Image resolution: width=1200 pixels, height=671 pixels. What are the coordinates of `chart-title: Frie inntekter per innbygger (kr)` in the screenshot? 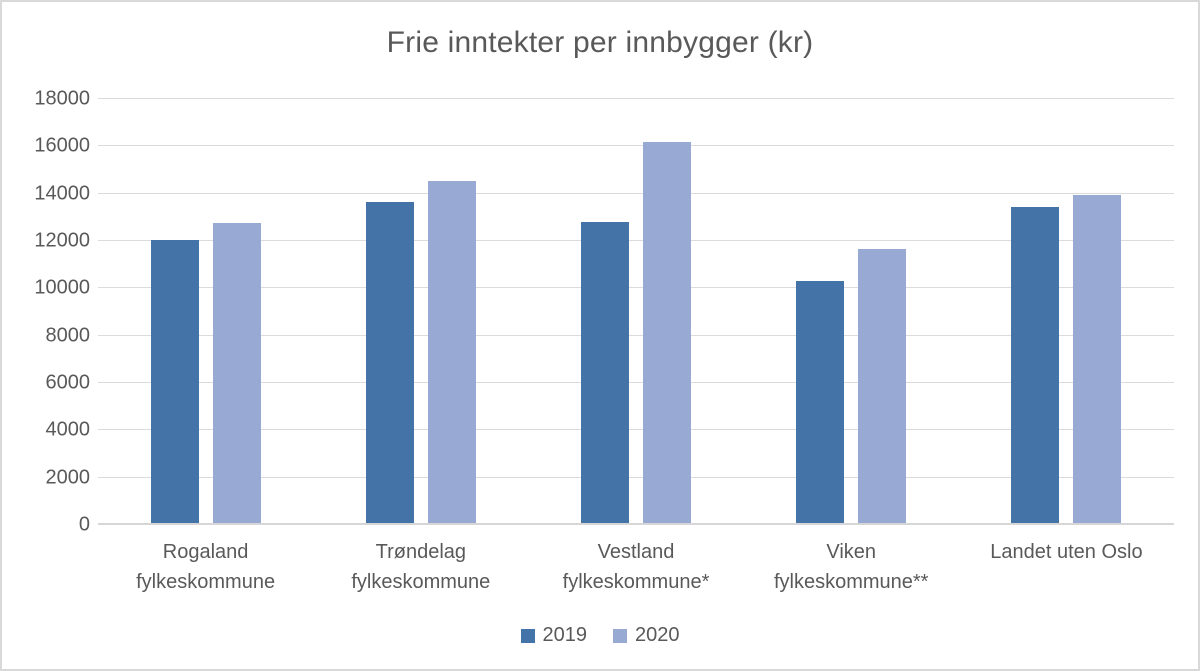 It's located at (600, 42).